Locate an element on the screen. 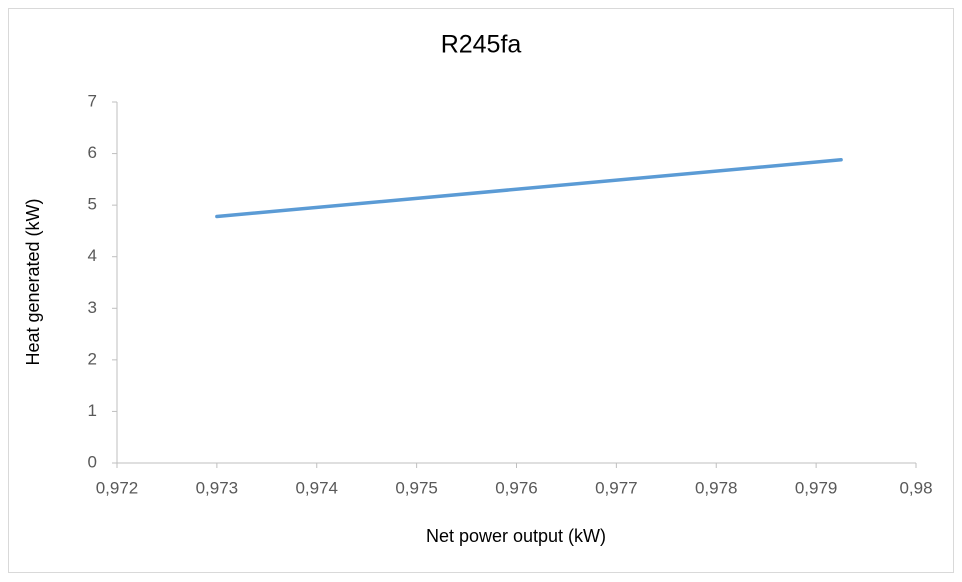  x-tick-label: 0,98 is located at coordinates (915, 487).